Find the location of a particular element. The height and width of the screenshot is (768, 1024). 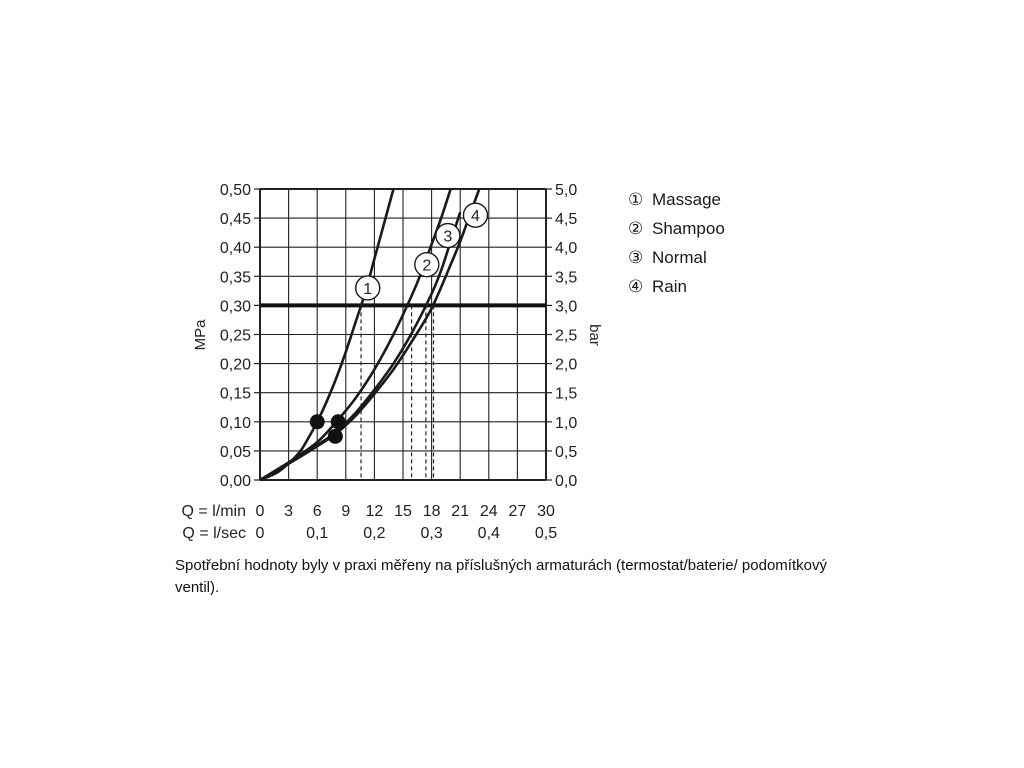

x-primary-tick-label: 24 is located at coordinates (489, 511).